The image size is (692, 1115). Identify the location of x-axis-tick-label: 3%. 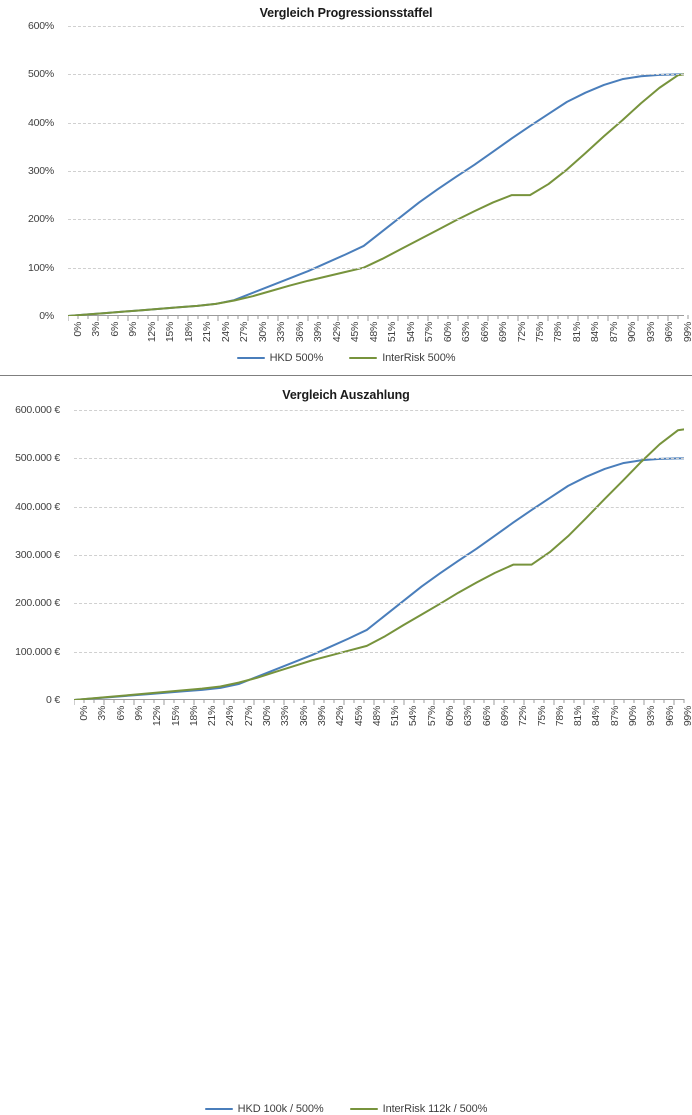
(96, 329).